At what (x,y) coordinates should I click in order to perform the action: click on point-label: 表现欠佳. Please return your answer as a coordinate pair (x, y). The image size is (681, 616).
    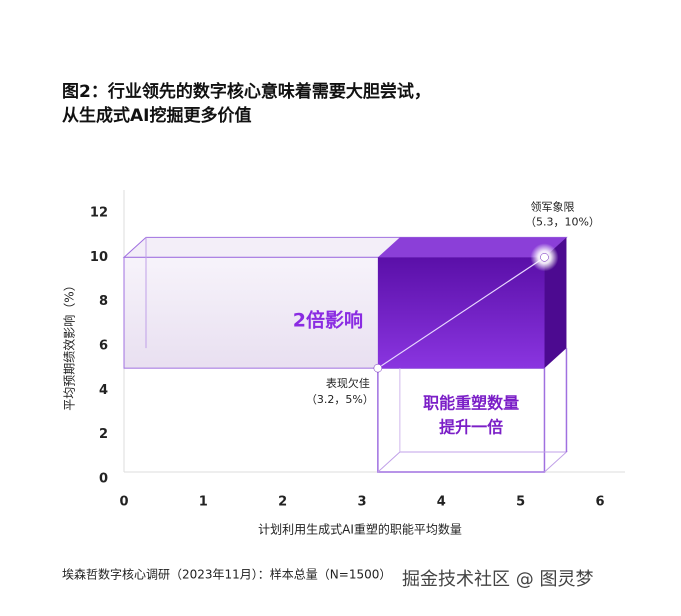
    Looking at the image, I should click on (348, 383).